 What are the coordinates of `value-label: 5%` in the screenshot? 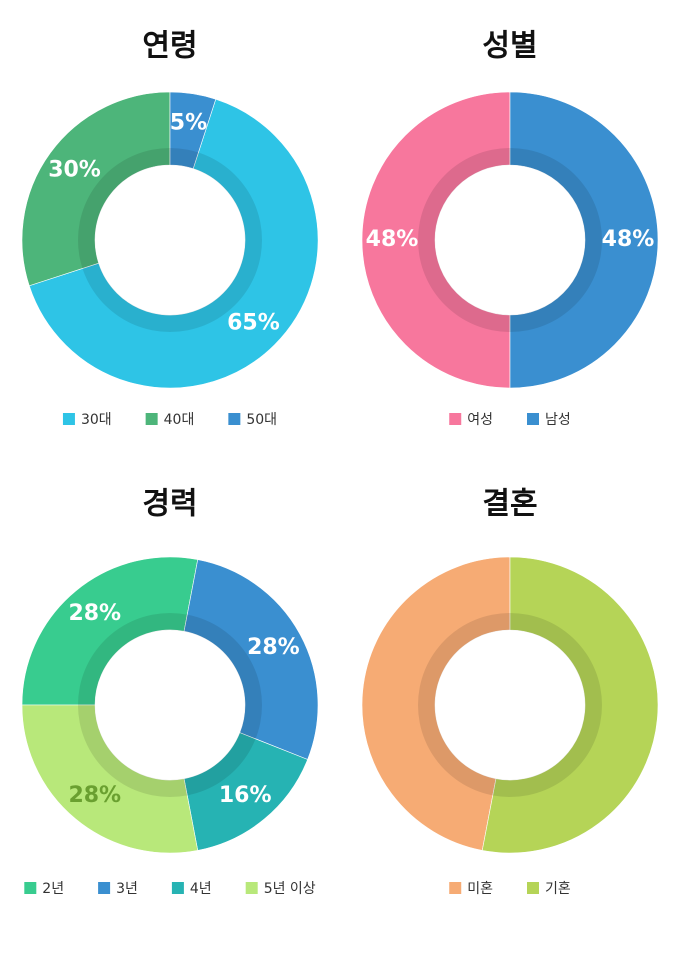 It's located at (188, 122).